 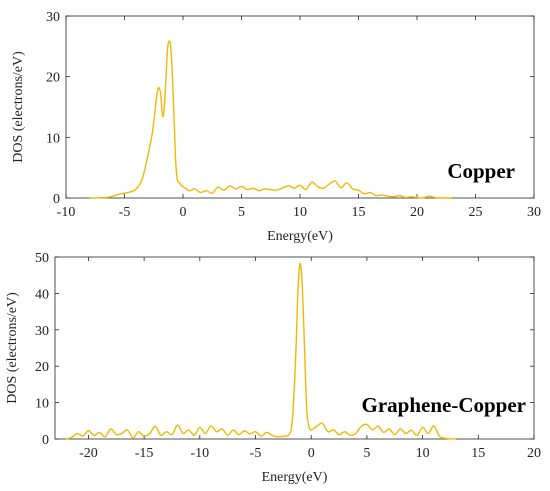 What do you see at coordinates (444, 405) in the screenshot?
I see `material-label: Graphene-Copper` at bounding box center [444, 405].